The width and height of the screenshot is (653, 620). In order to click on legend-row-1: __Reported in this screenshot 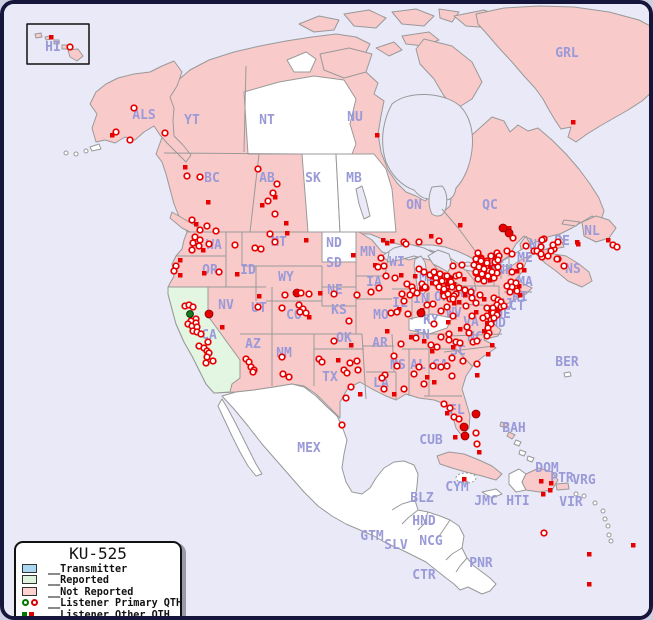, I will do `click(98, 580)`.